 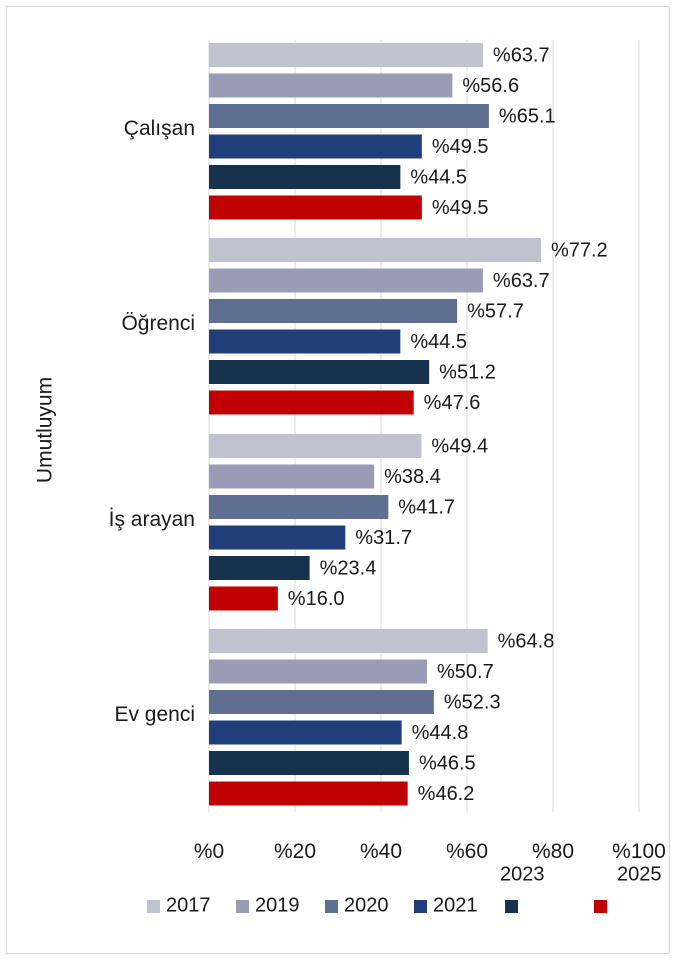 What do you see at coordinates (188, 905) in the screenshot?
I see `legend-label: 2017` at bounding box center [188, 905].